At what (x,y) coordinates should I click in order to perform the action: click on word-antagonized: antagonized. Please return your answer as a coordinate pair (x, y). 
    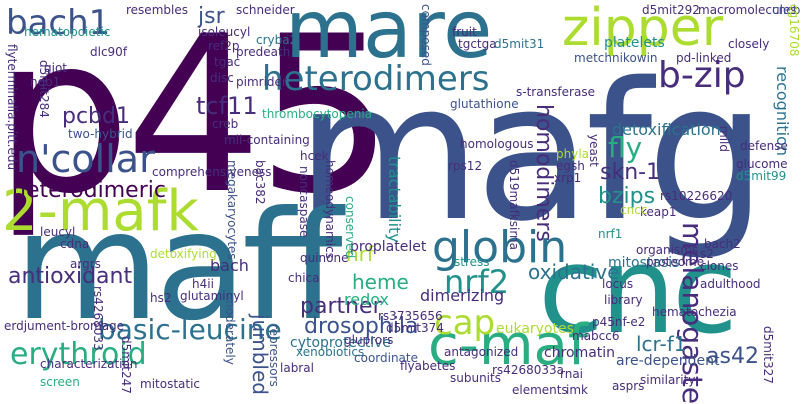
    Looking at the image, I should click on (481, 352).